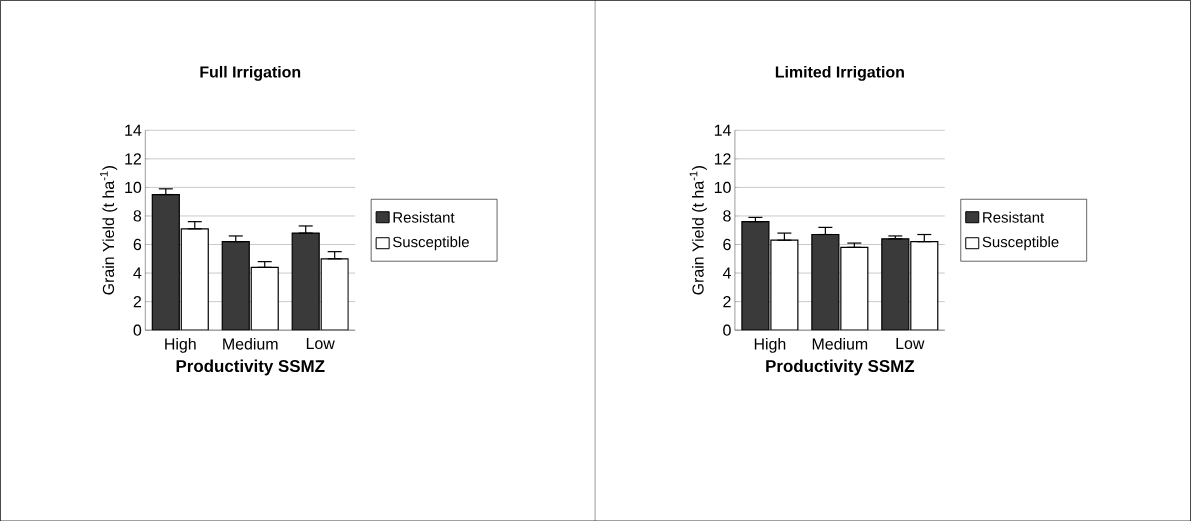 The width and height of the screenshot is (1191, 521). Describe the element at coordinates (839, 73) in the screenshot. I see `chart-title: Limited Irrigation` at that location.